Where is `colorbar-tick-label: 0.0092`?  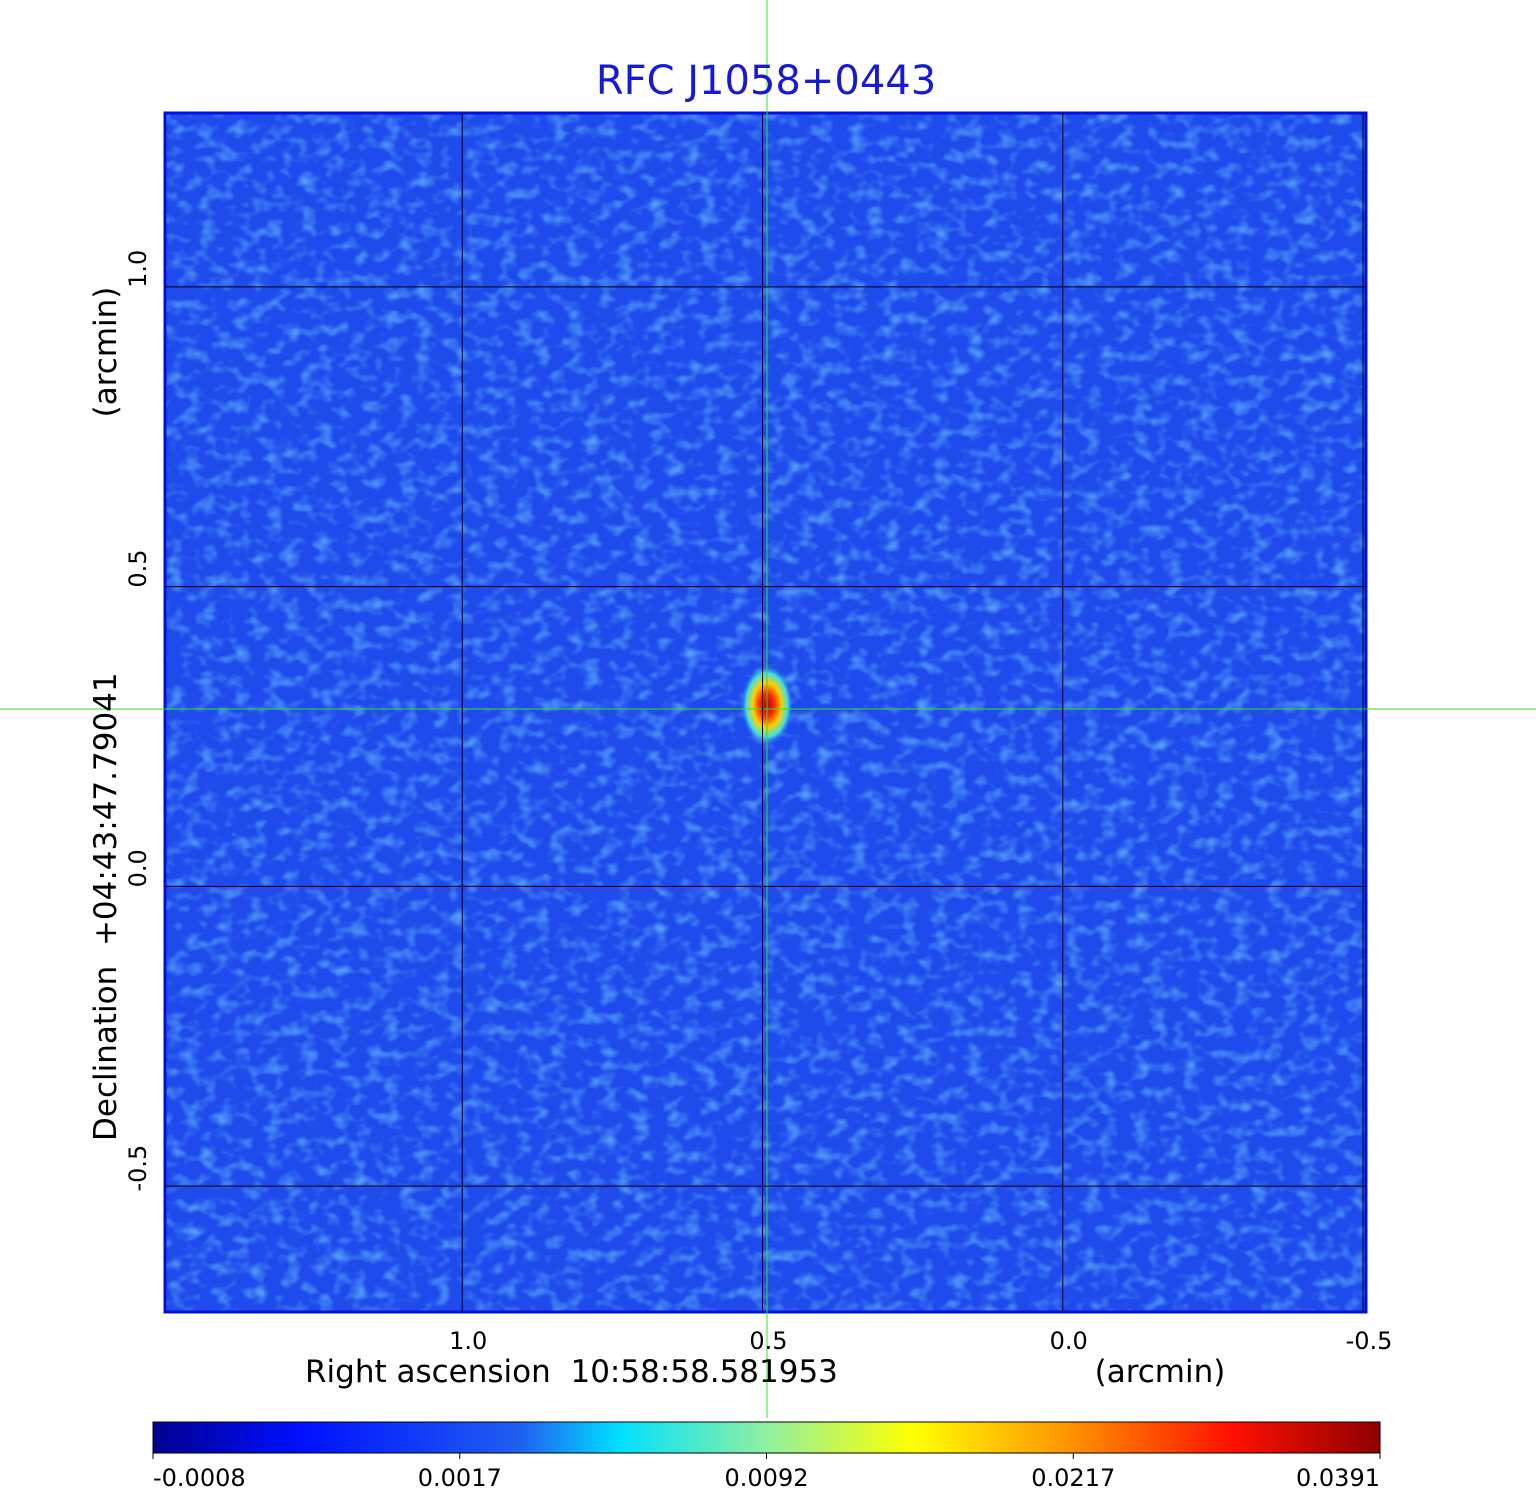 colorbar-tick-label: 0.0092 is located at coordinates (767, 1478).